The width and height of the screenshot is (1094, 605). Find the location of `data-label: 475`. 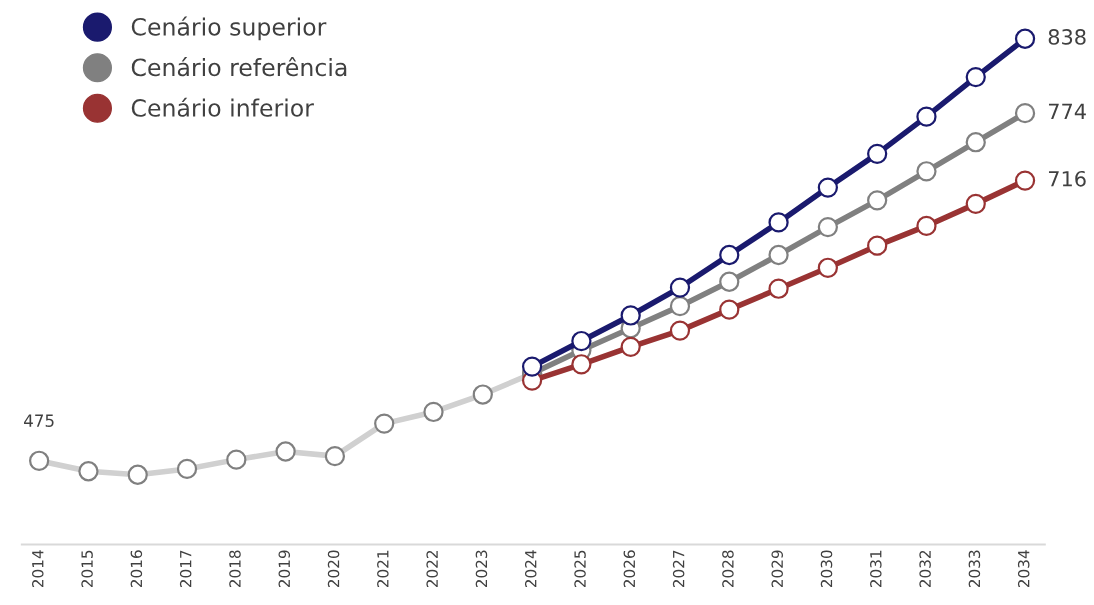

data-label: 475 is located at coordinates (39, 420).